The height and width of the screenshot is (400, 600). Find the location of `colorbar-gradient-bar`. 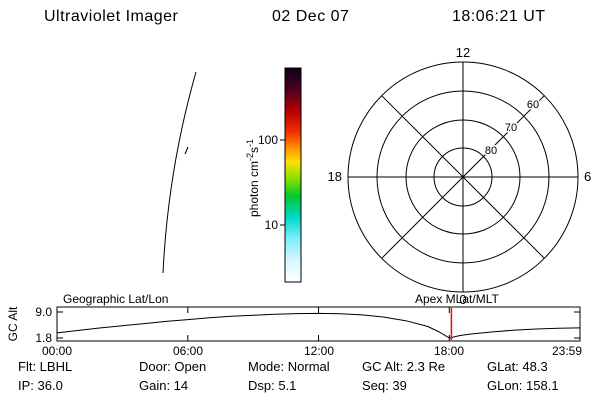

colorbar-gradient-bar is located at coordinates (293, 175).